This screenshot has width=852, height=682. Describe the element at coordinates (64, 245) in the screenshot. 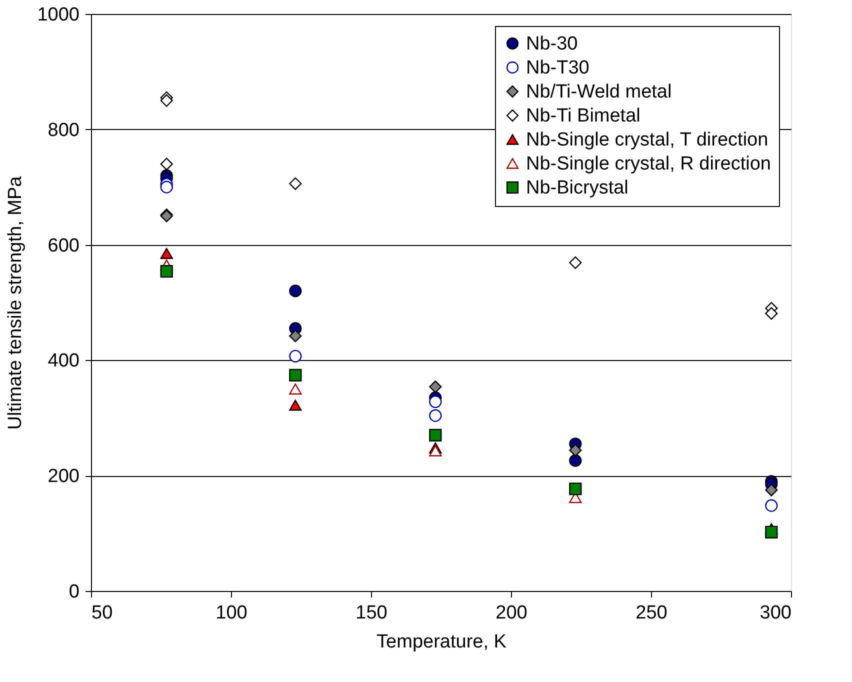

I see `y-tick-label: 600` at that location.